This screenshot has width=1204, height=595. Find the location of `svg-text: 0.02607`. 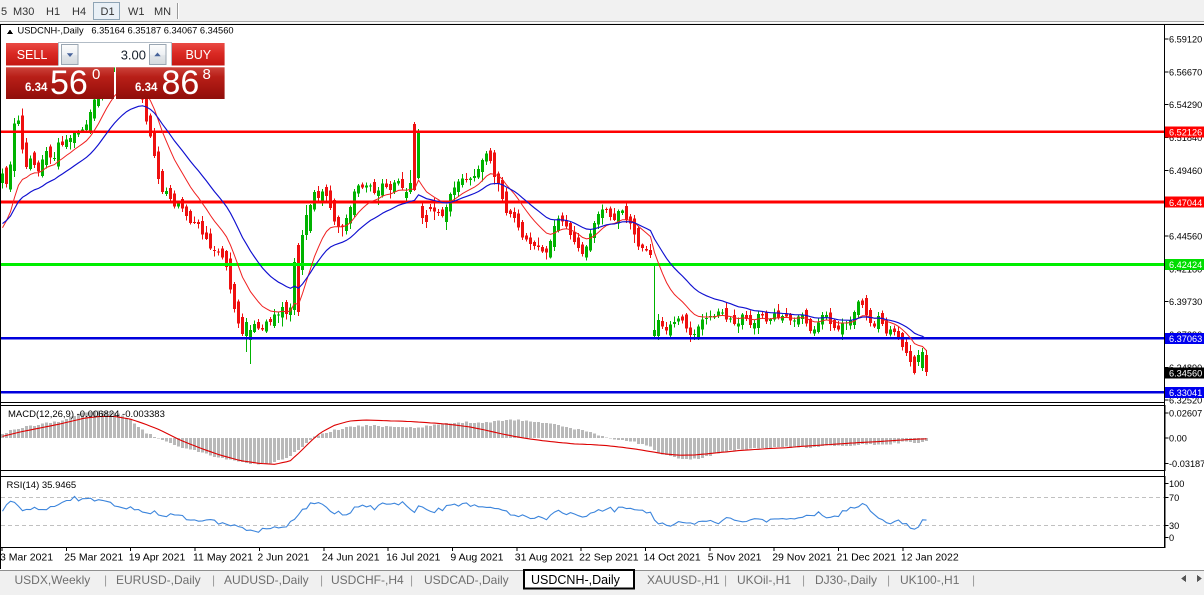

svg-text: 0.02607 is located at coordinates (1185, 414).